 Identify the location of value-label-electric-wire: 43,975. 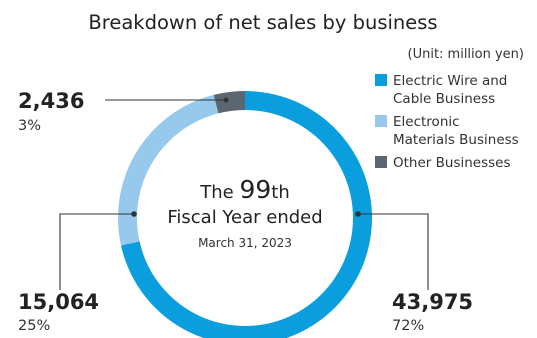
(432, 302).